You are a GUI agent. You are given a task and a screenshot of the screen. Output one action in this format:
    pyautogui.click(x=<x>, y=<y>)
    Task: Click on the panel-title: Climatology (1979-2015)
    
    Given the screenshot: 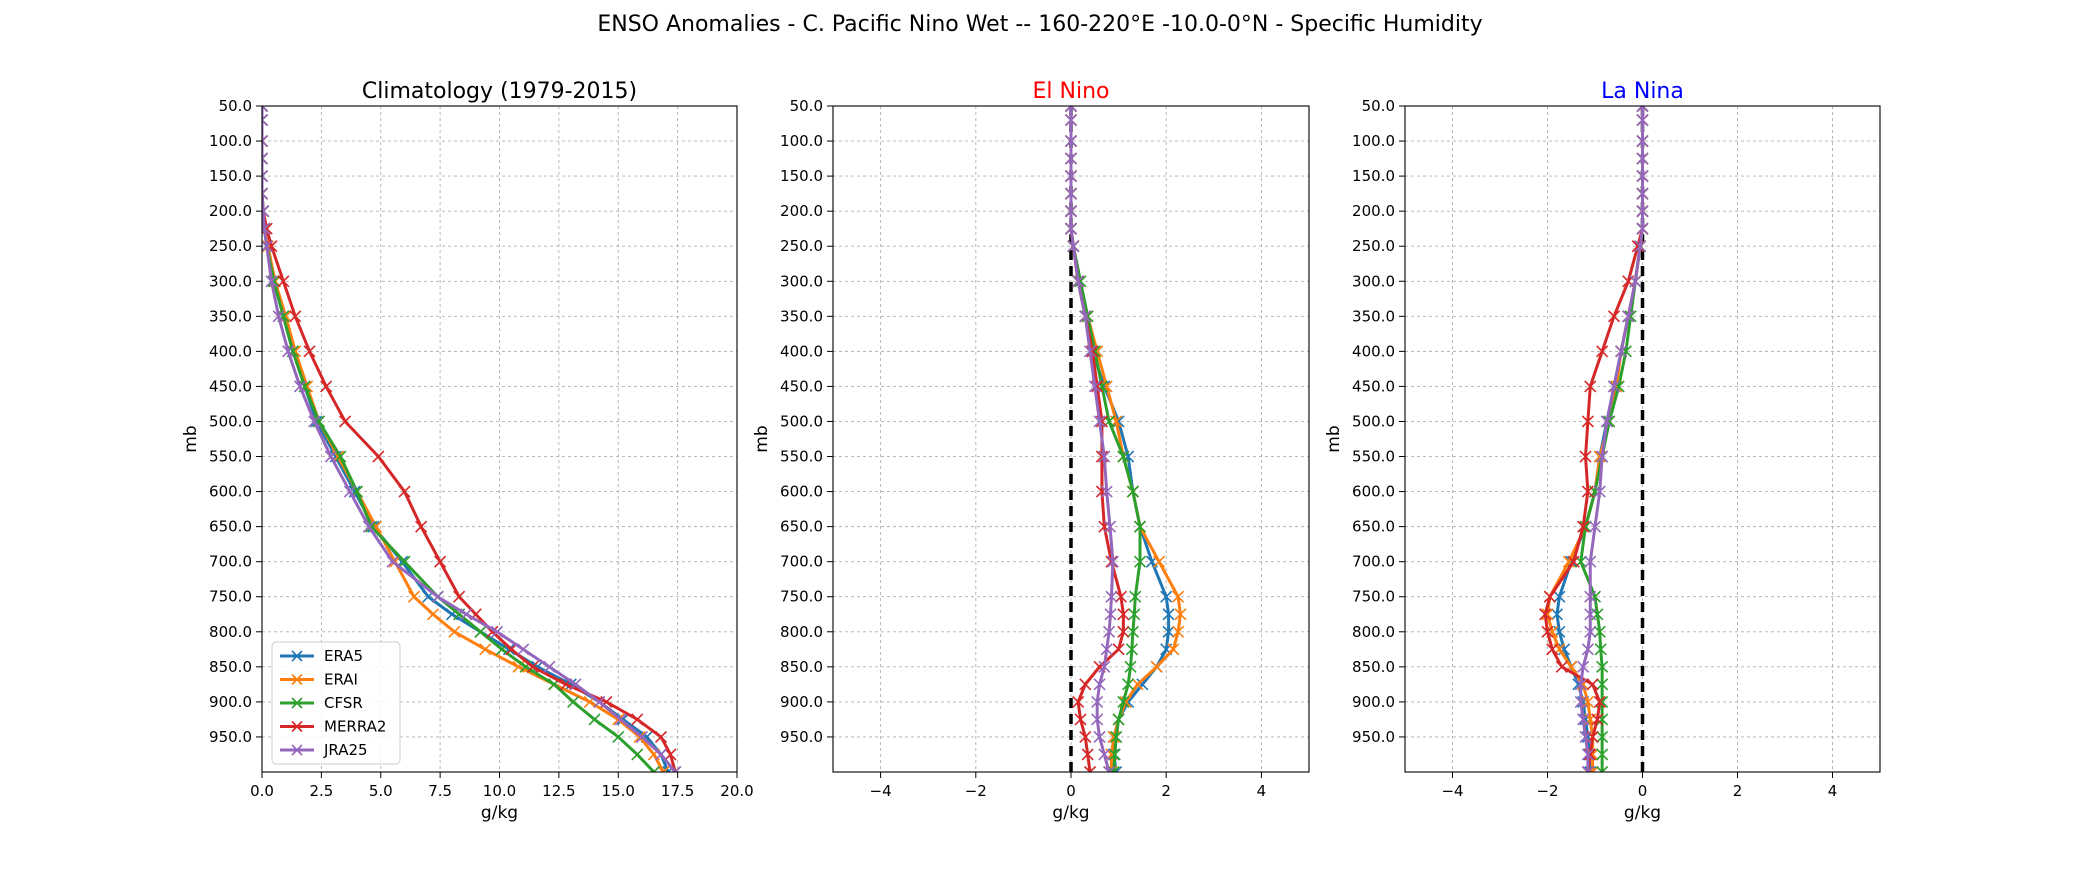 What is the action you would take?
    pyautogui.click(x=499, y=91)
    